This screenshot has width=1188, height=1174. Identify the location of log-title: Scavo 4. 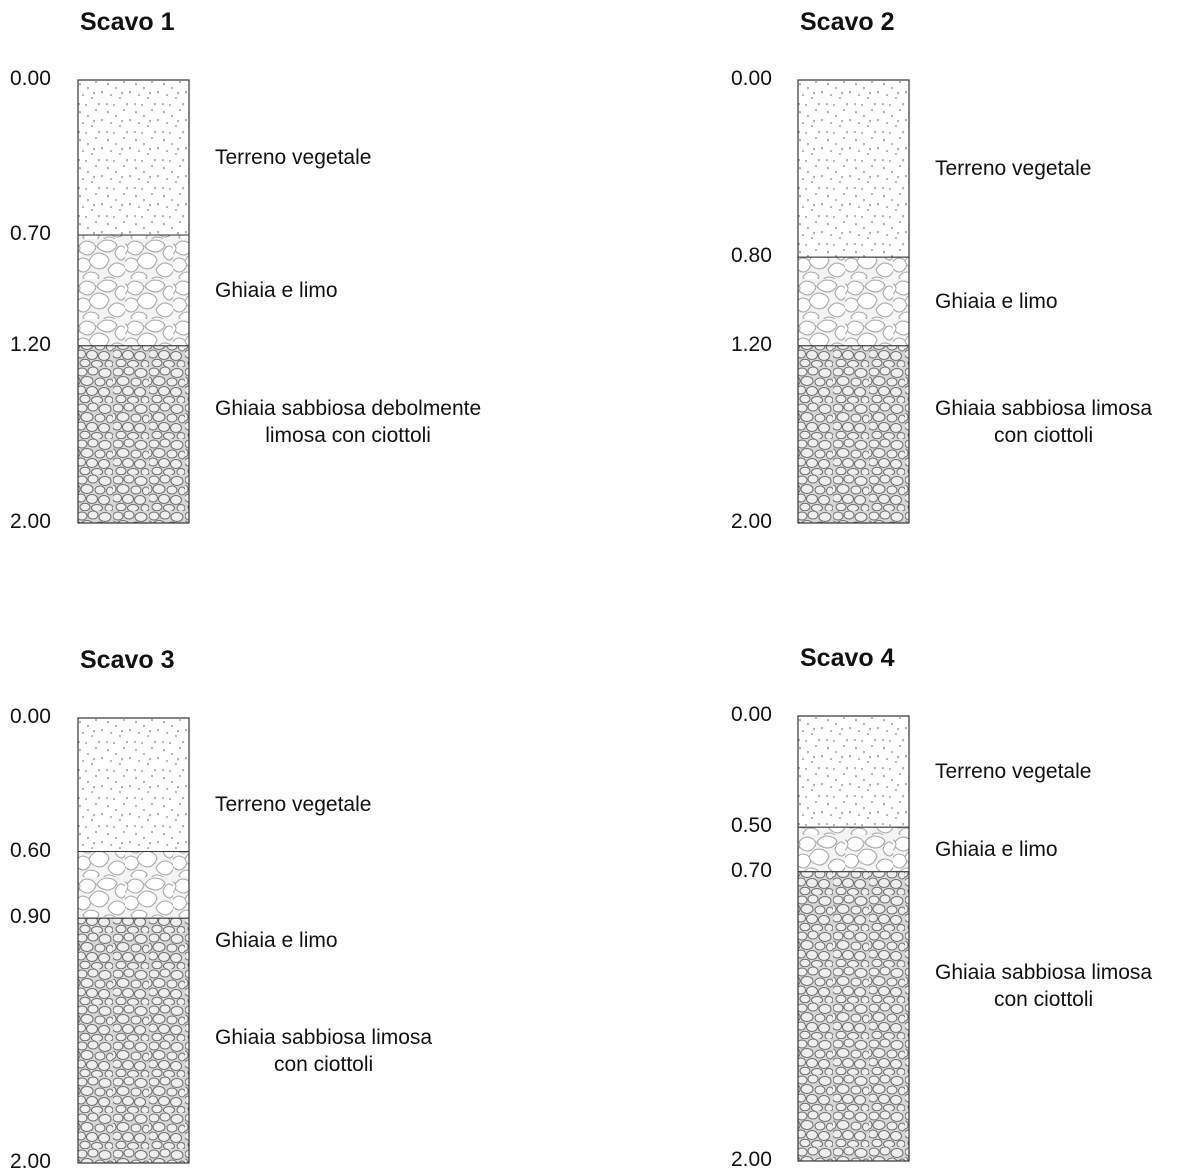
(847, 658).